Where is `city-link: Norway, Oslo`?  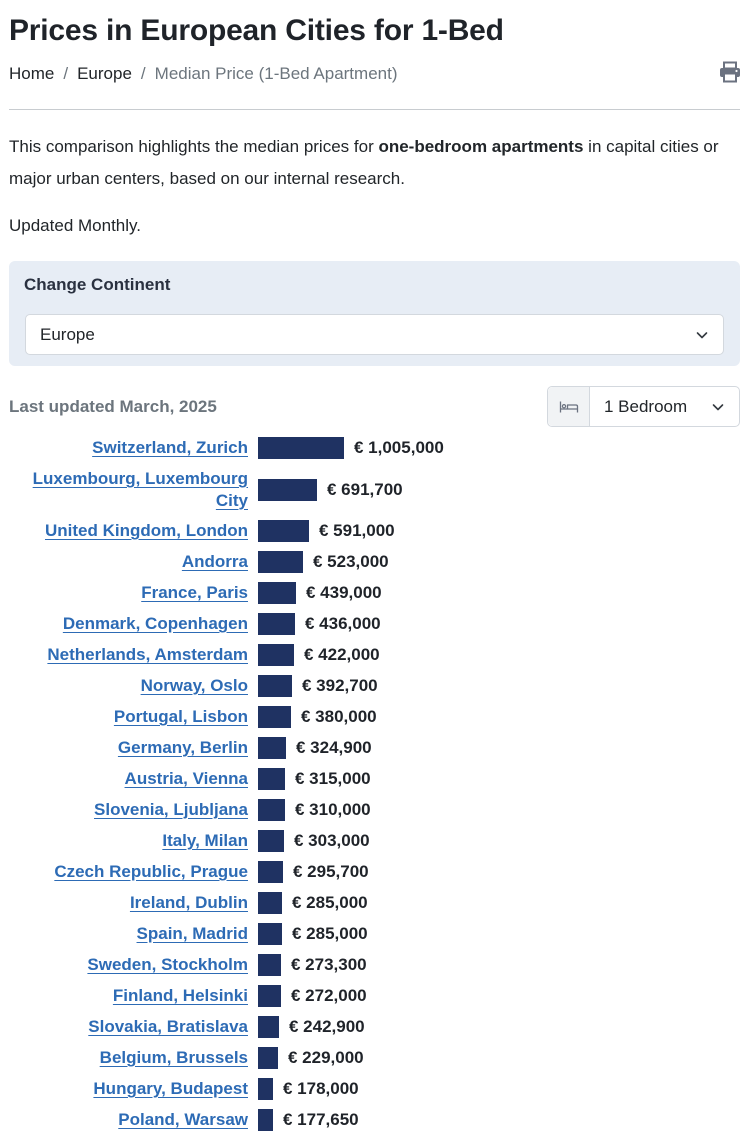
city-link: Norway, Oslo is located at coordinates (194, 685).